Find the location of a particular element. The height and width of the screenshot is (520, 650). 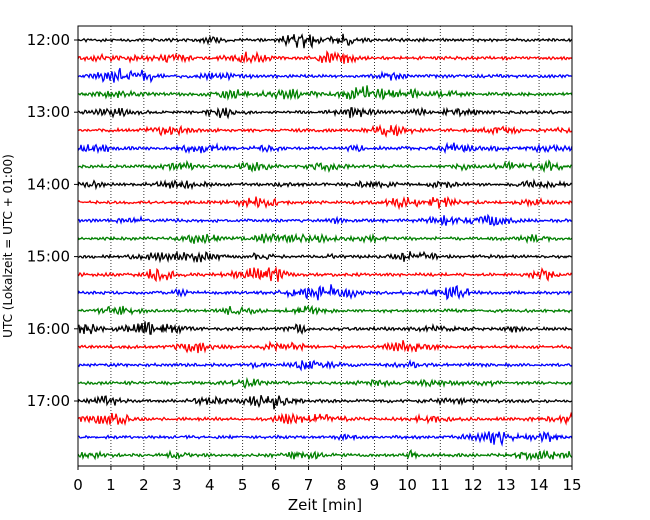

x-tick-label: 15 is located at coordinates (571, 485).